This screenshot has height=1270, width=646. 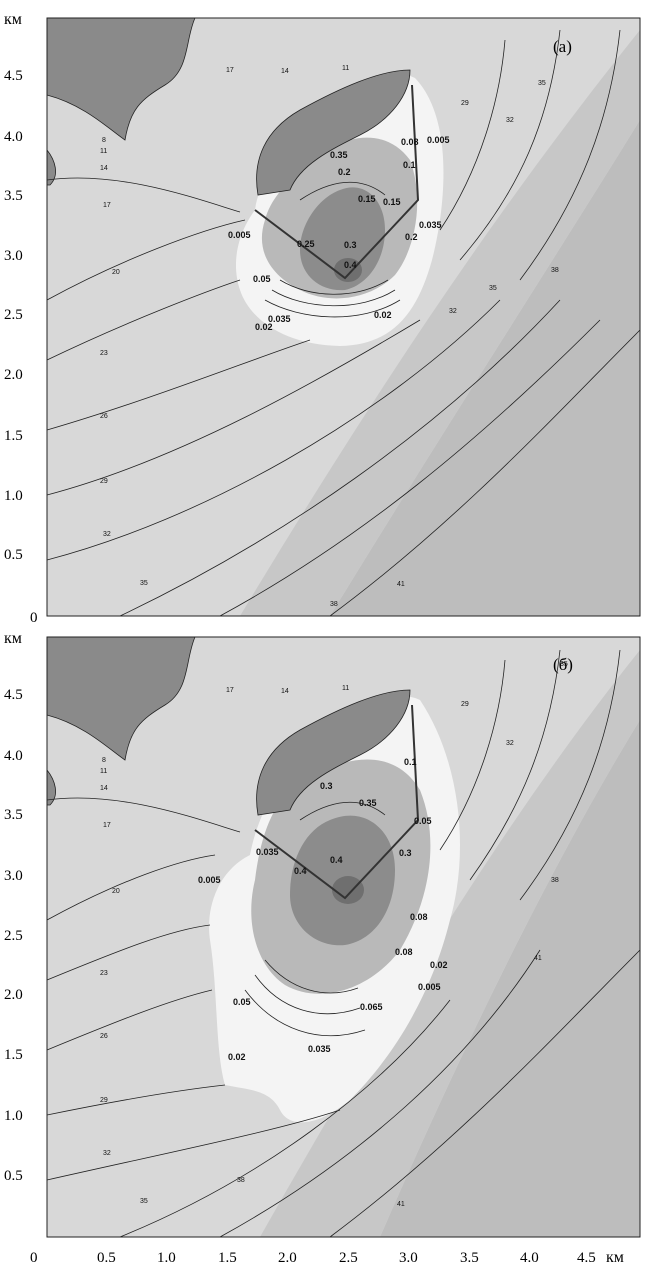 What do you see at coordinates (287, 1258) in the screenshot?
I see `x-tick: 2.0` at bounding box center [287, 1258].